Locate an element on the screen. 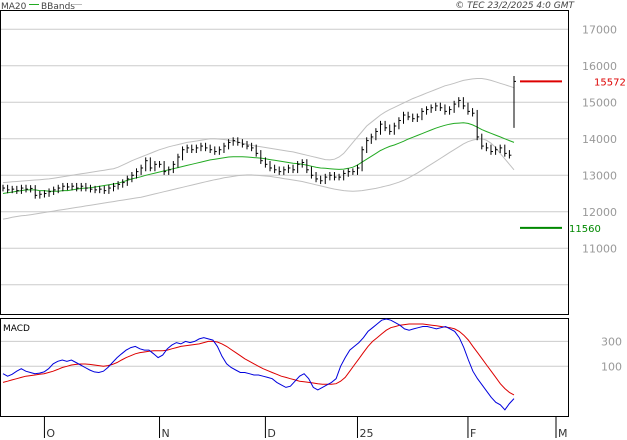  x-tick-label: N is located at coordinates (166, 433).